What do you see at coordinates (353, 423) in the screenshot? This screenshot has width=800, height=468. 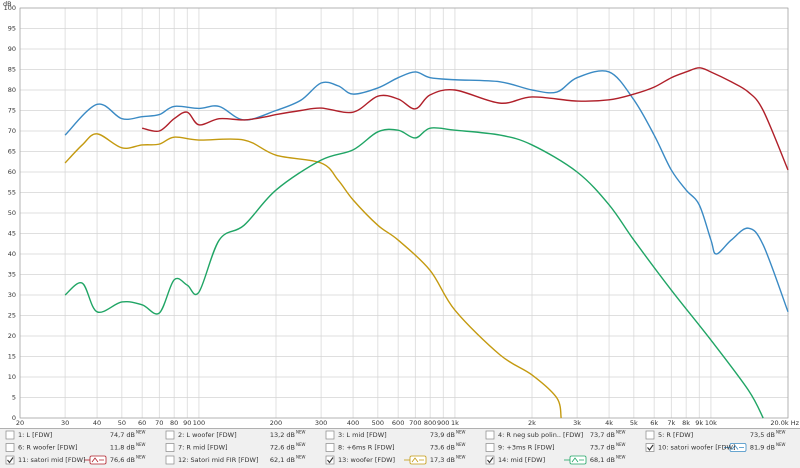 I see `x-tick-label: 400` at bounding box center [353, 423].